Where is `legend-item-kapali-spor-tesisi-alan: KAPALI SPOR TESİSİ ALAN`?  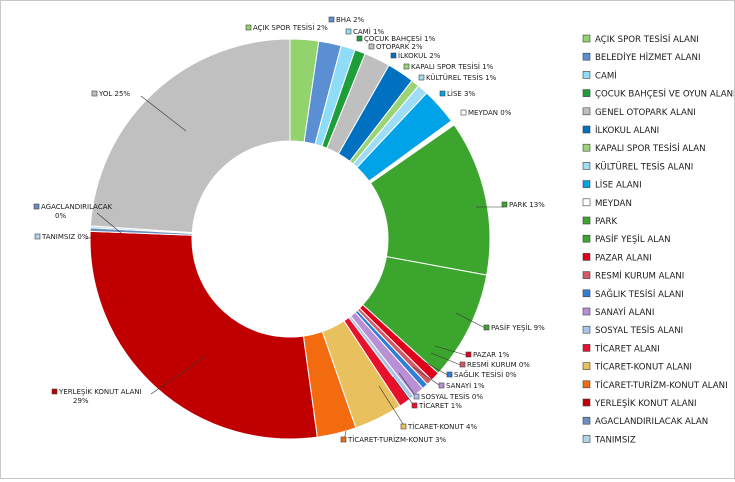
legend-item-kapali-spor-tesisi-alan: KAPALI SPOR TESİSİ ALAN is located at coordinates (644, 148).